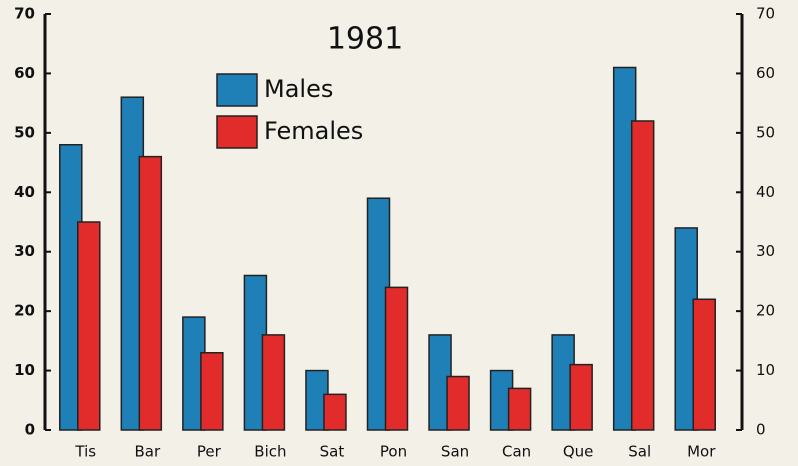 This screenshot has width=798, height=466. Describe the element at coordinates (24, 132) in the screenshot. I see `y-tick-label: 50` at that location.